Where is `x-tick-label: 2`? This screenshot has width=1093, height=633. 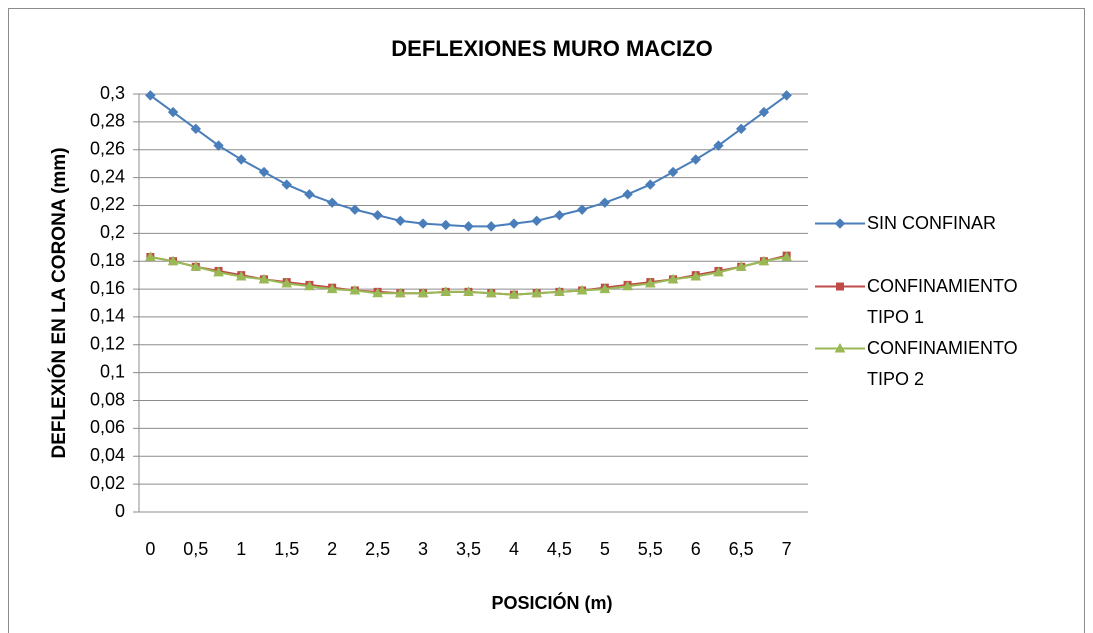
x-tick-label: 2 is located at coordinates (332, 549).